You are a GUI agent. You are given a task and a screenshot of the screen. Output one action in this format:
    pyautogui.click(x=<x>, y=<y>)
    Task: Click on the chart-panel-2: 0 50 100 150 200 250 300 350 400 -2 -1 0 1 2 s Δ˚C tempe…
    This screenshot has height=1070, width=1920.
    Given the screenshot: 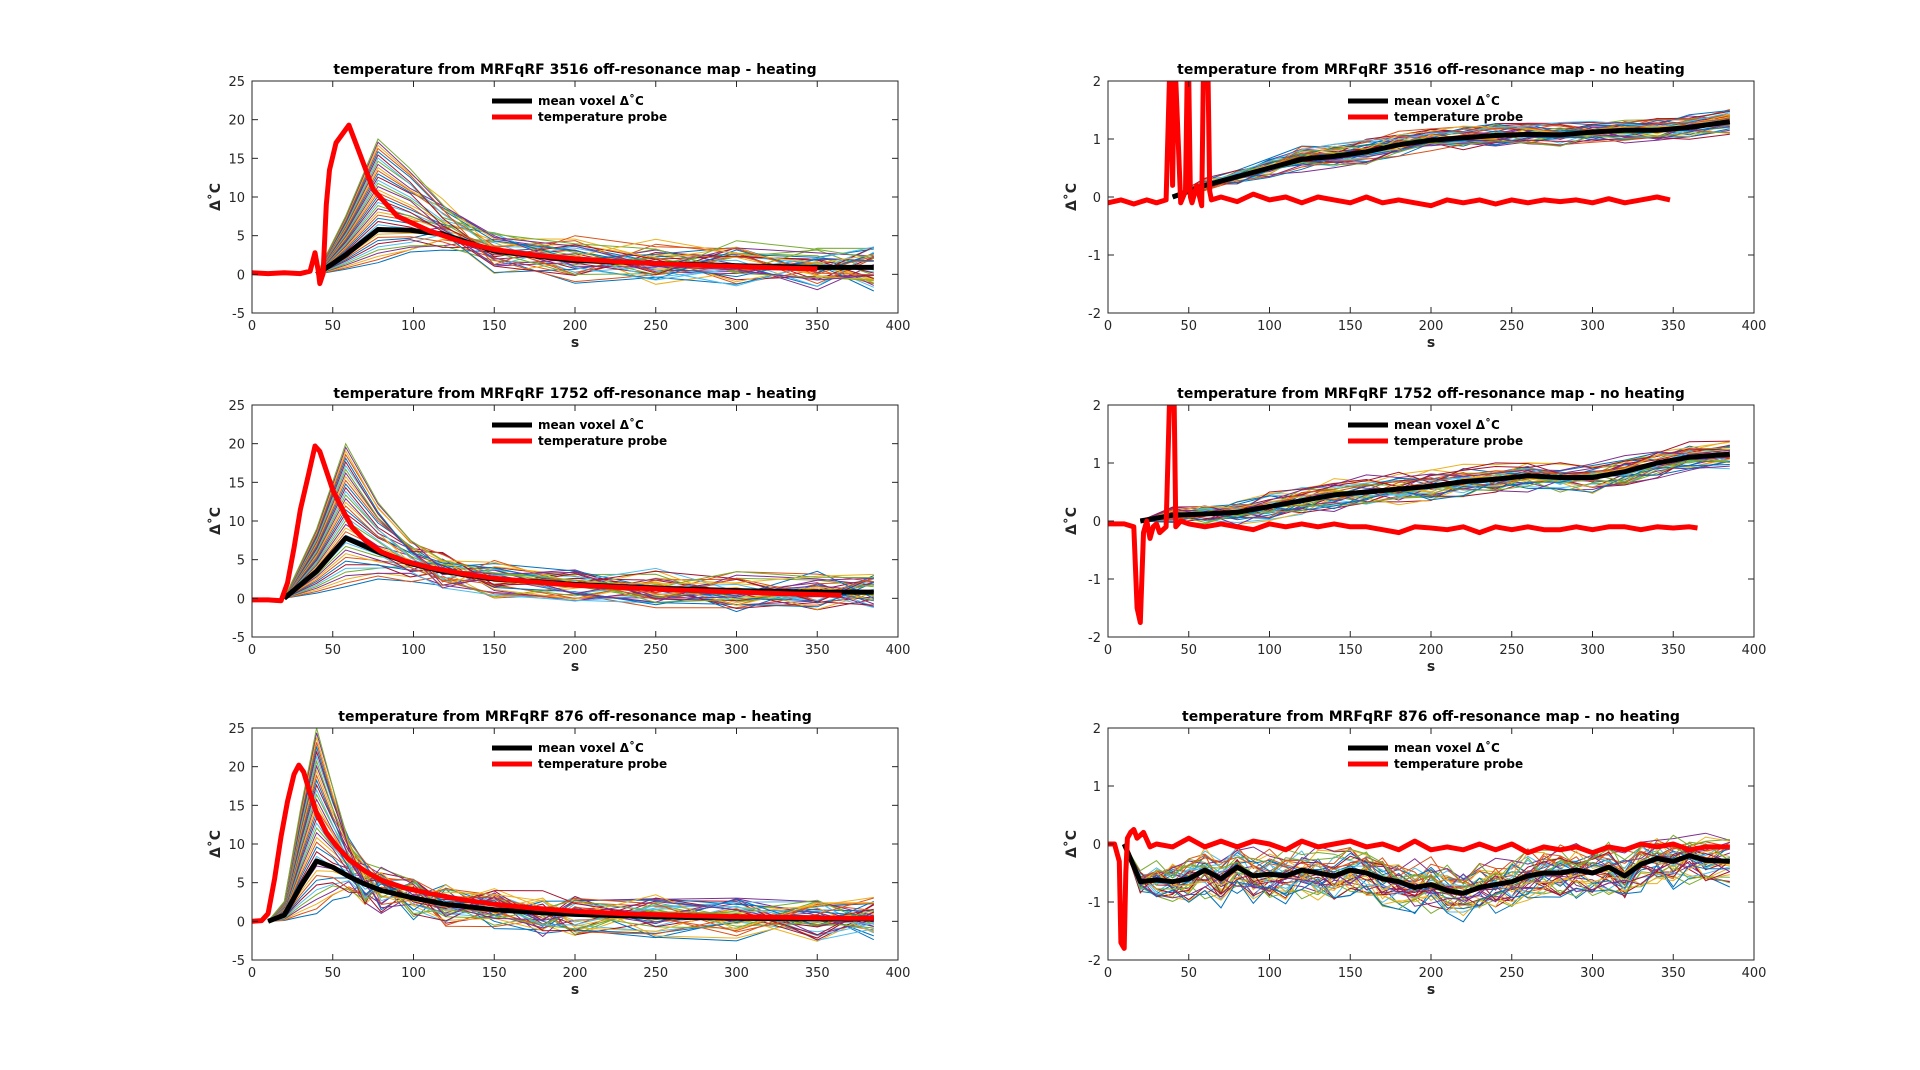 What is the action you would take?
    pyautogui.click(x=1414, y=206)
    